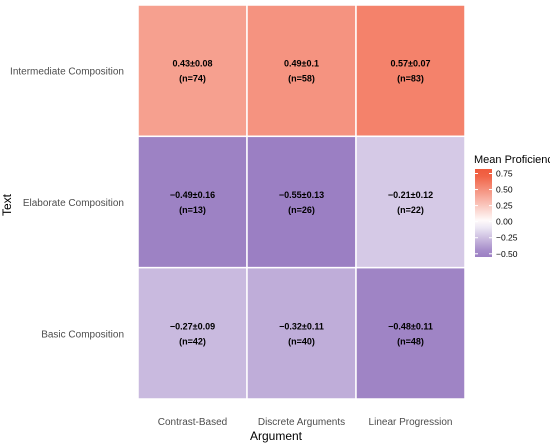 This screenshot has width=550, height=443. Describe the element at coordinates (192, 195) in the screenshot. I see `cell-value-label-elaborate-composition-contrast-based: −0.49±0.16` at that location.